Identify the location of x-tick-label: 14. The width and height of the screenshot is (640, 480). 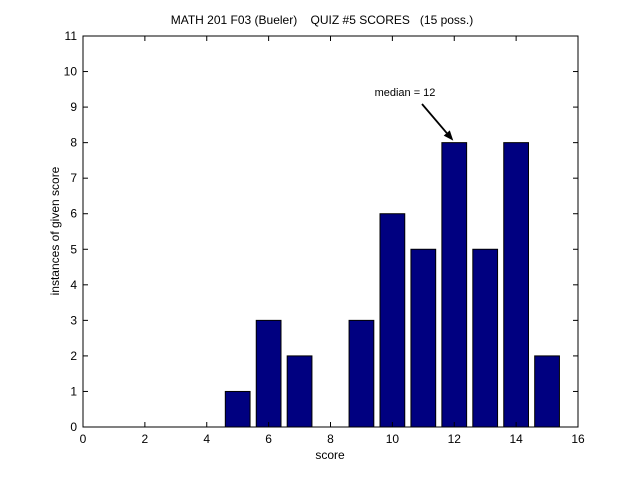
(516, 439).